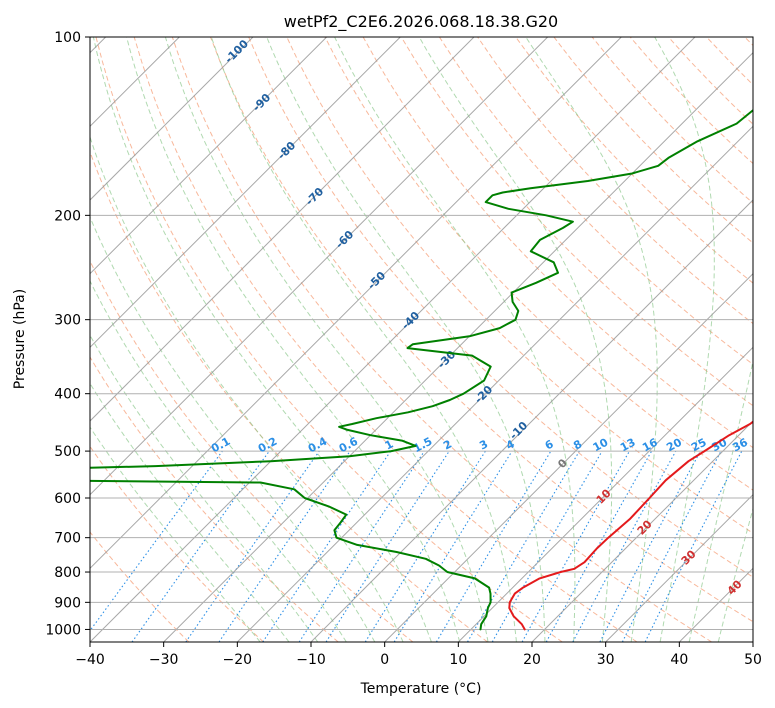 The height and width of the screenshot is (708, 775). I want to click on y-tick-label: 600, so click(67, 499).